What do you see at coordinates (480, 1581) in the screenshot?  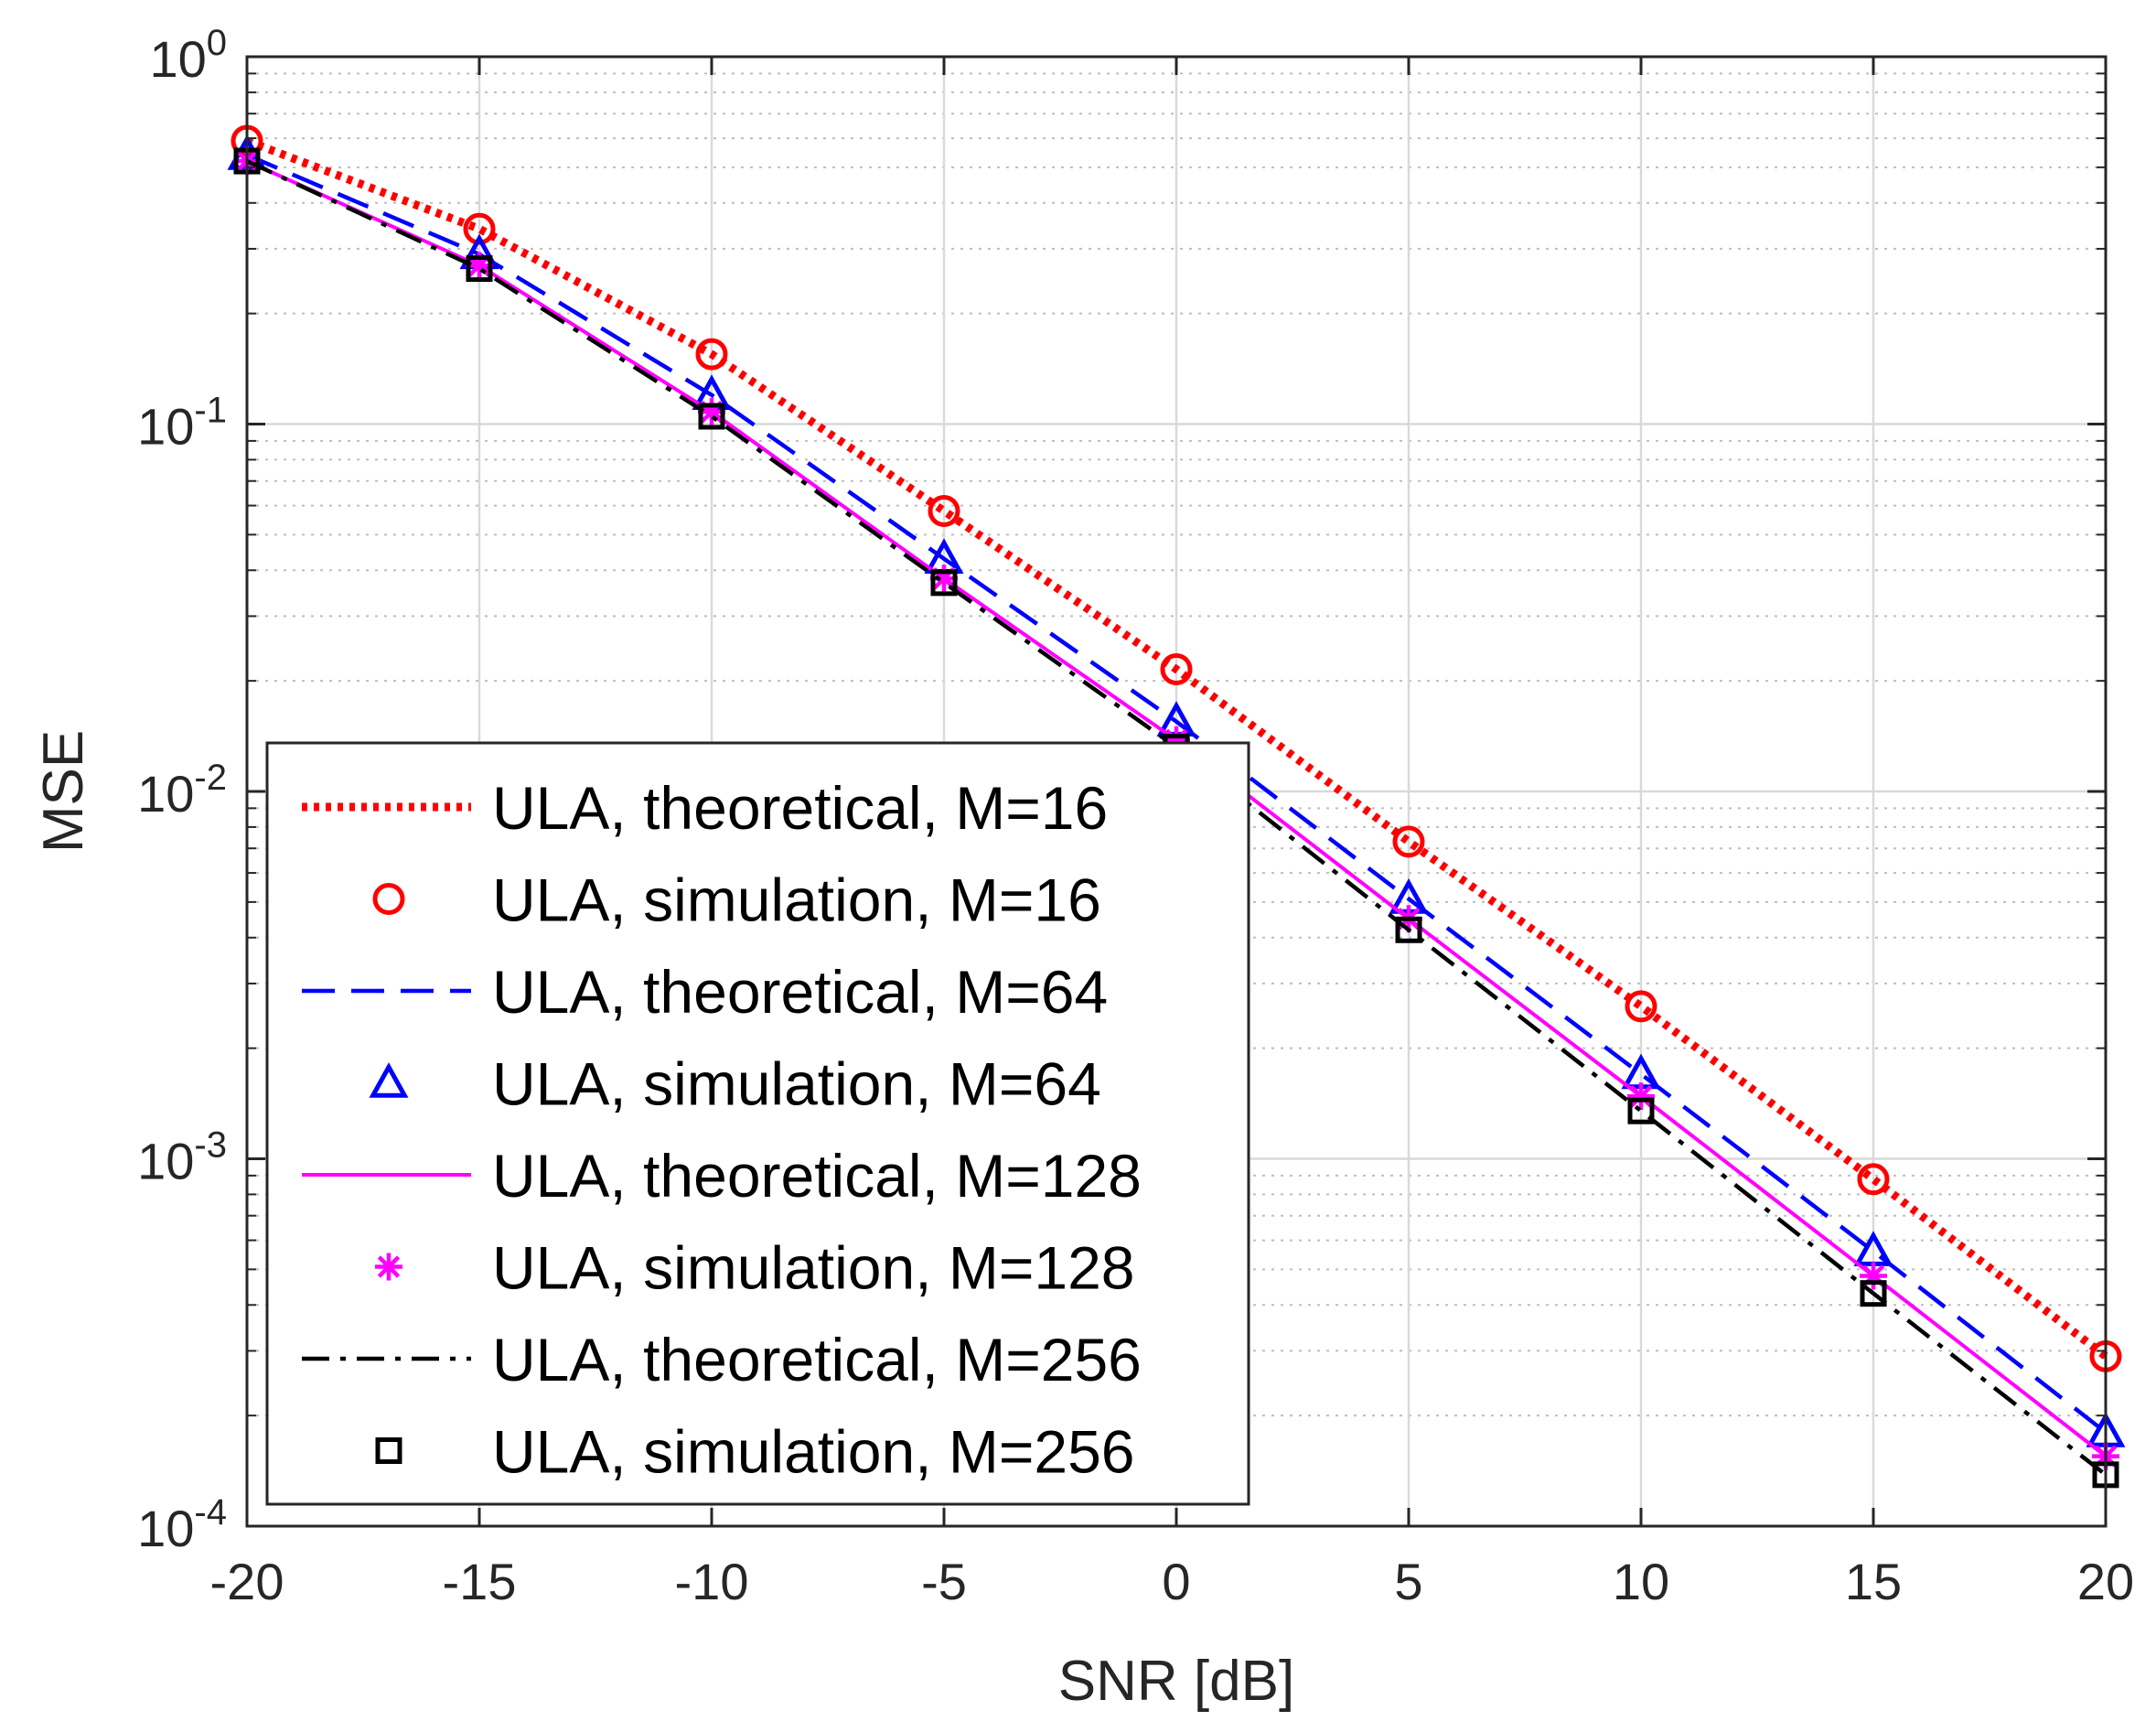 I see `x-tick-label: -15` at bounding box center [480, 1581].